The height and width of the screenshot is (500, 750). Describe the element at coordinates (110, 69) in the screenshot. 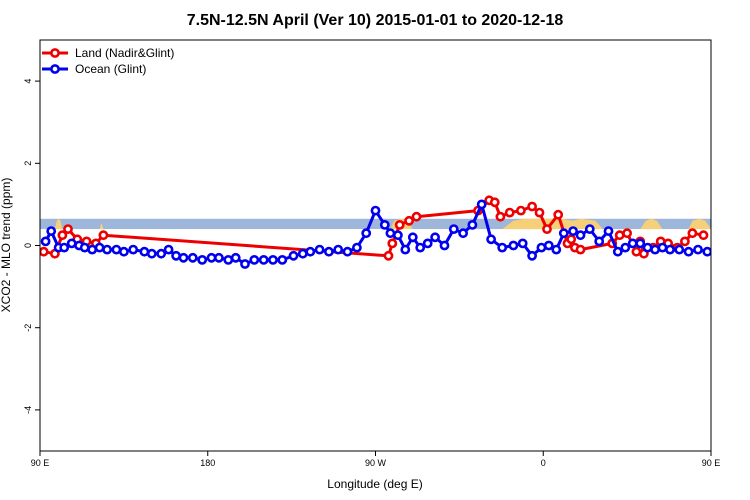

I see `legend-label: Ocean (Glint)` at that location.